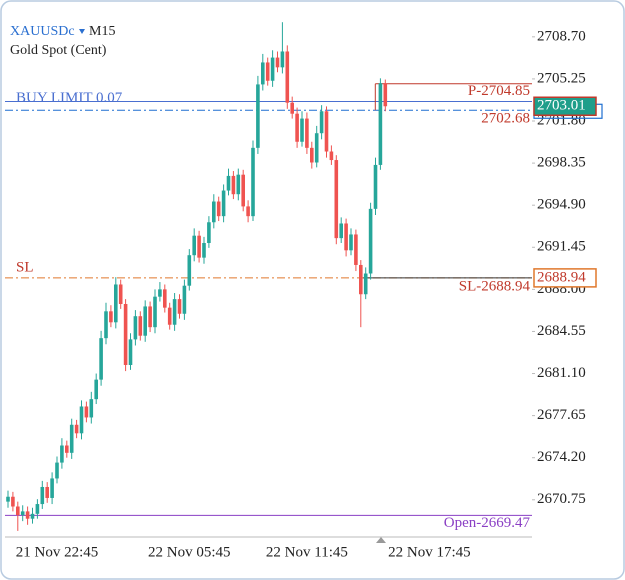  Describe the element at coordinates (189, 552) in the screenshot. I see `x-tick-label: 22 Nov 05:45` at that location.